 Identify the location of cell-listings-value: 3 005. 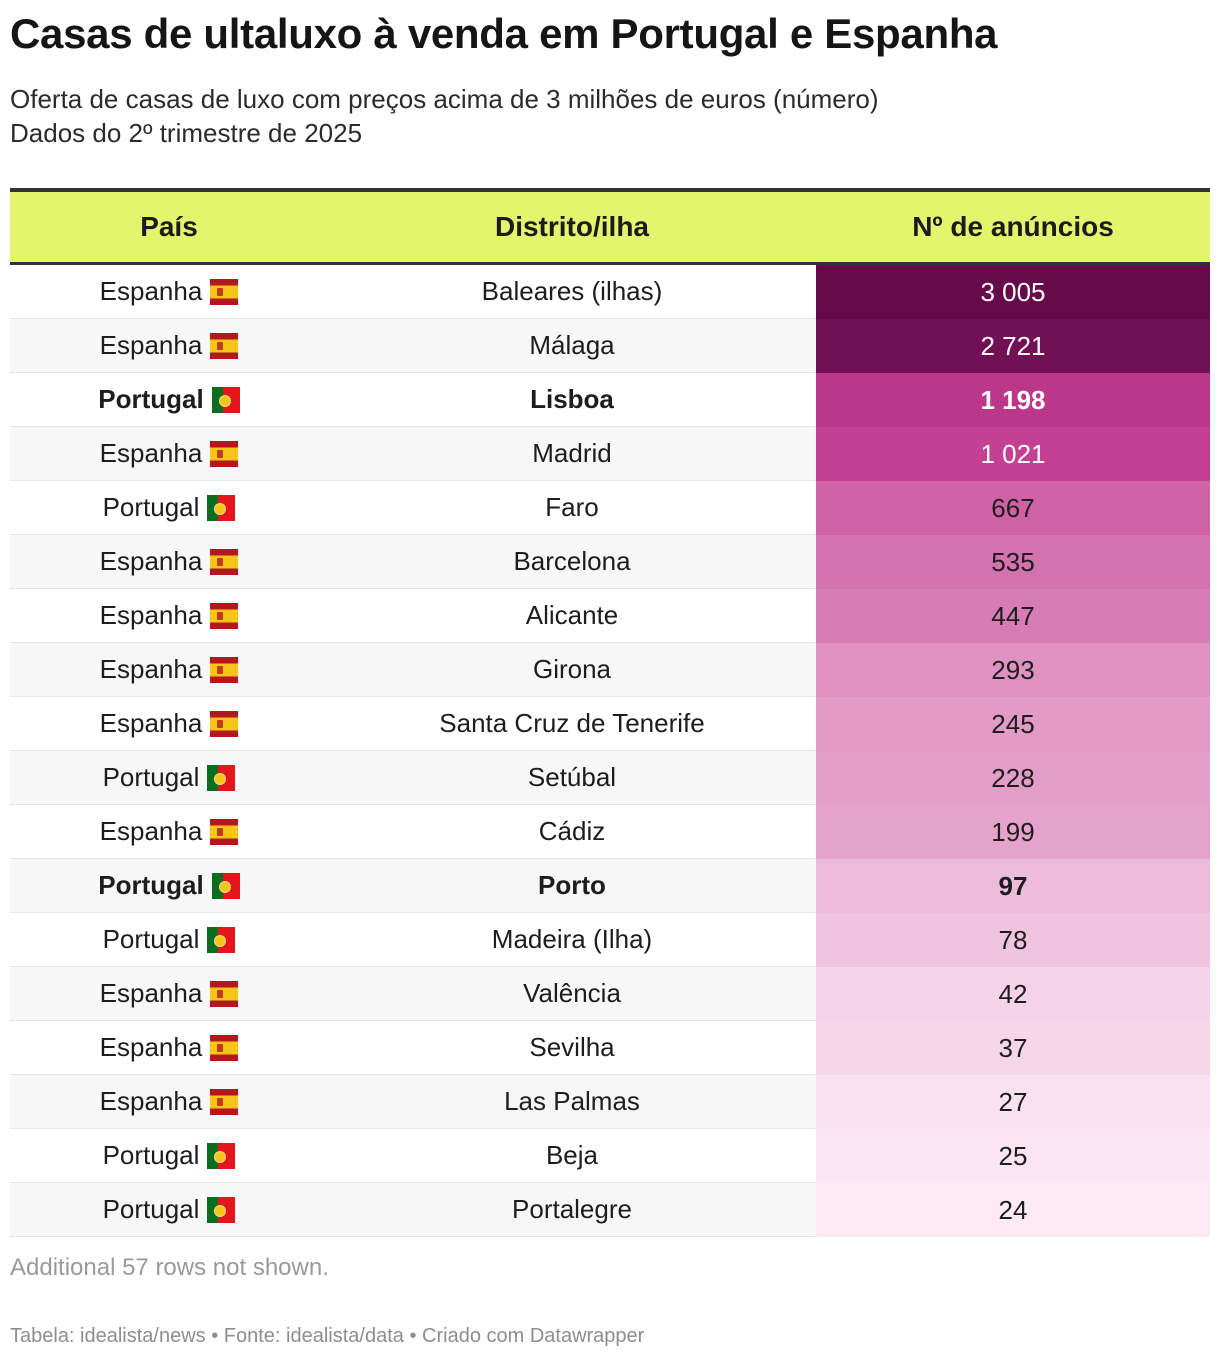
(1013, 292).